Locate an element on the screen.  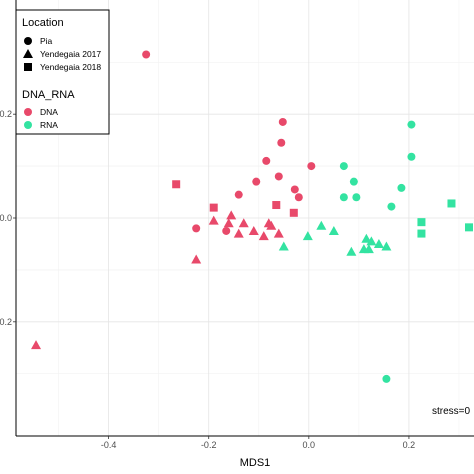
x-axis-title: MDS1 is located at coordinates (255, 463).